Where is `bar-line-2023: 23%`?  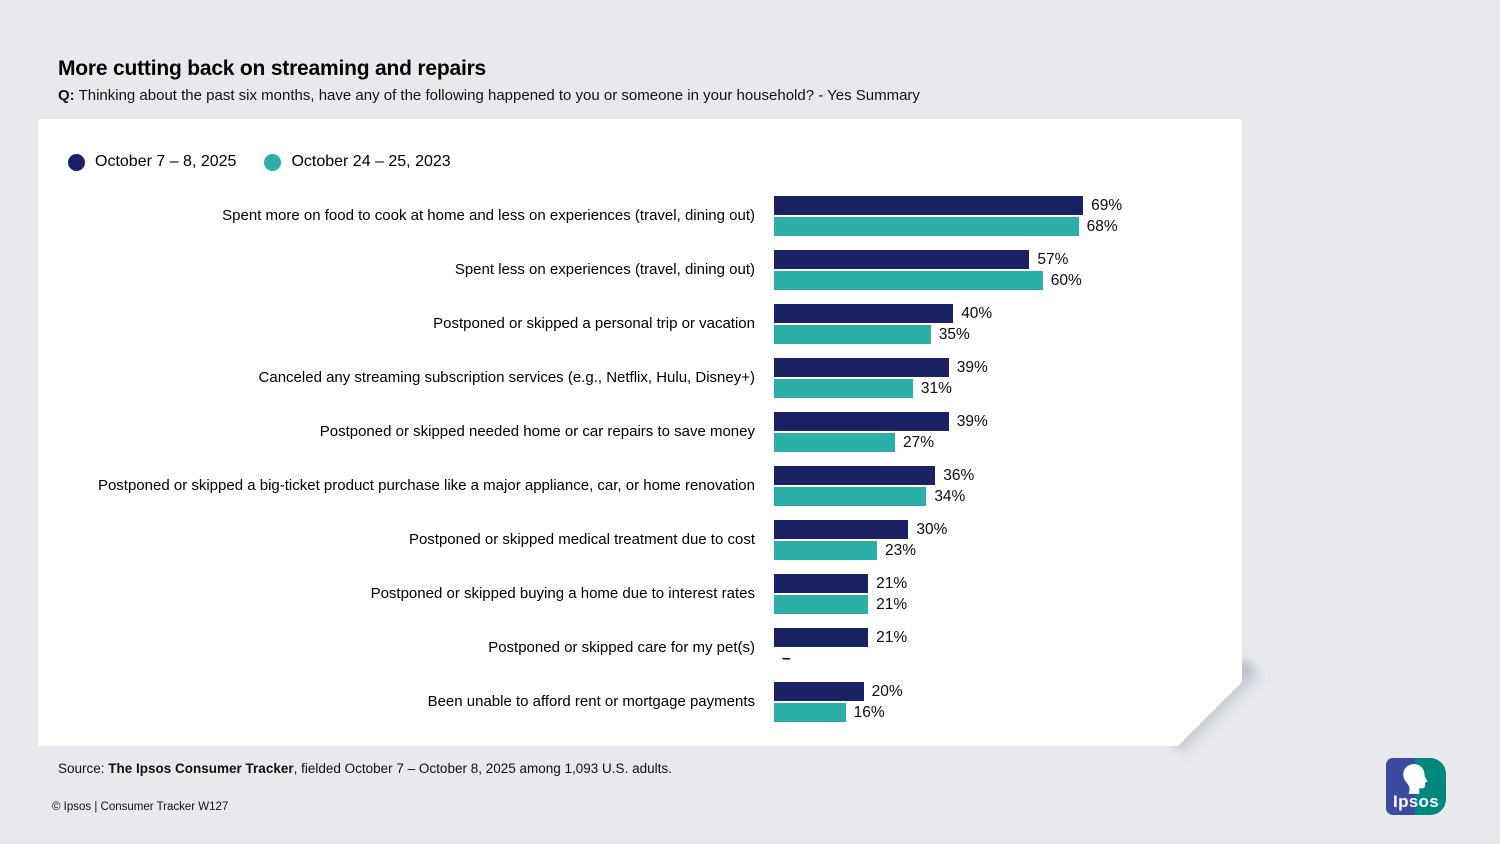 bar-line-2023: 23% is located at coordinates (996, 550).